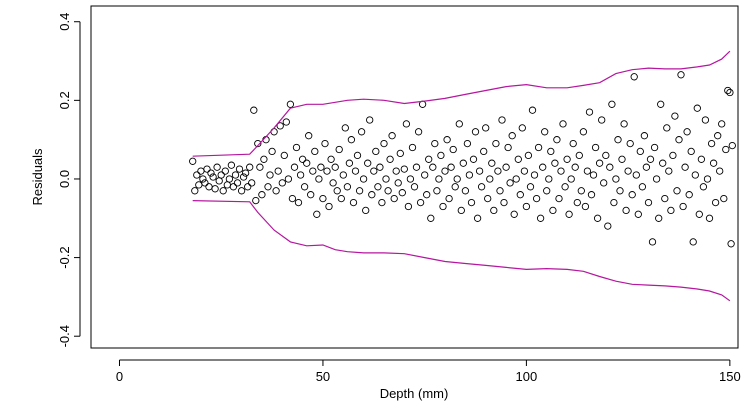 This screenshot has height=406, width=746. Describe the element at coordinates (64, 100) in the screenshot. I see `y-tick-label: 0.2` at that location.